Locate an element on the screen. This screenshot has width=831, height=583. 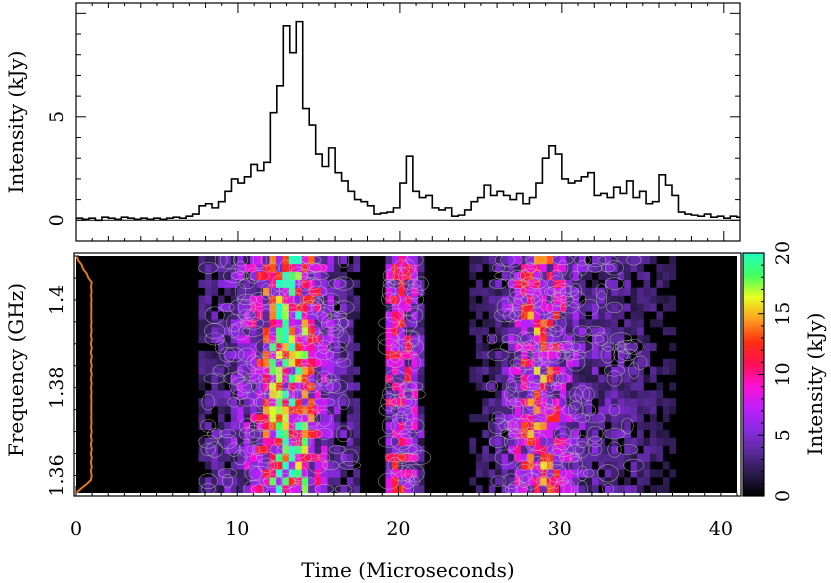
colorbar-ticks is located at coordinates (761, 374).